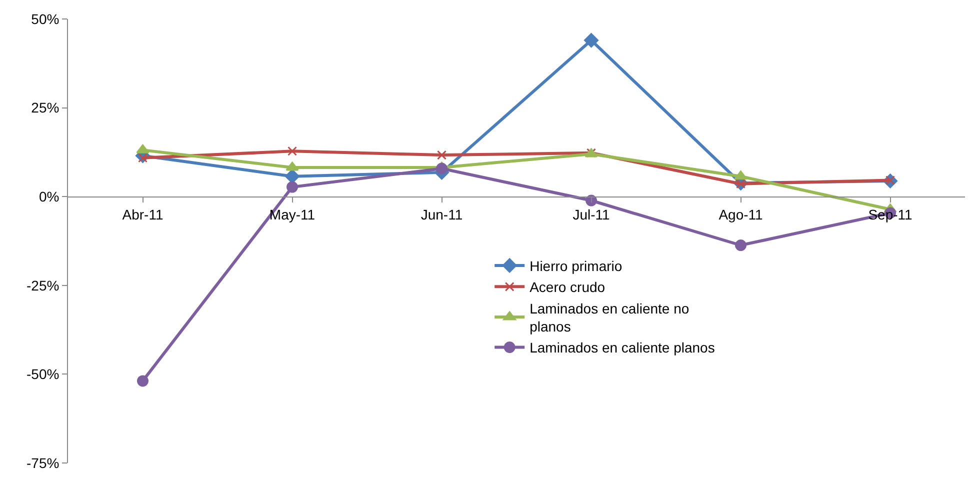  I want to click on y-tick-label: -50%, so click(43, 374).